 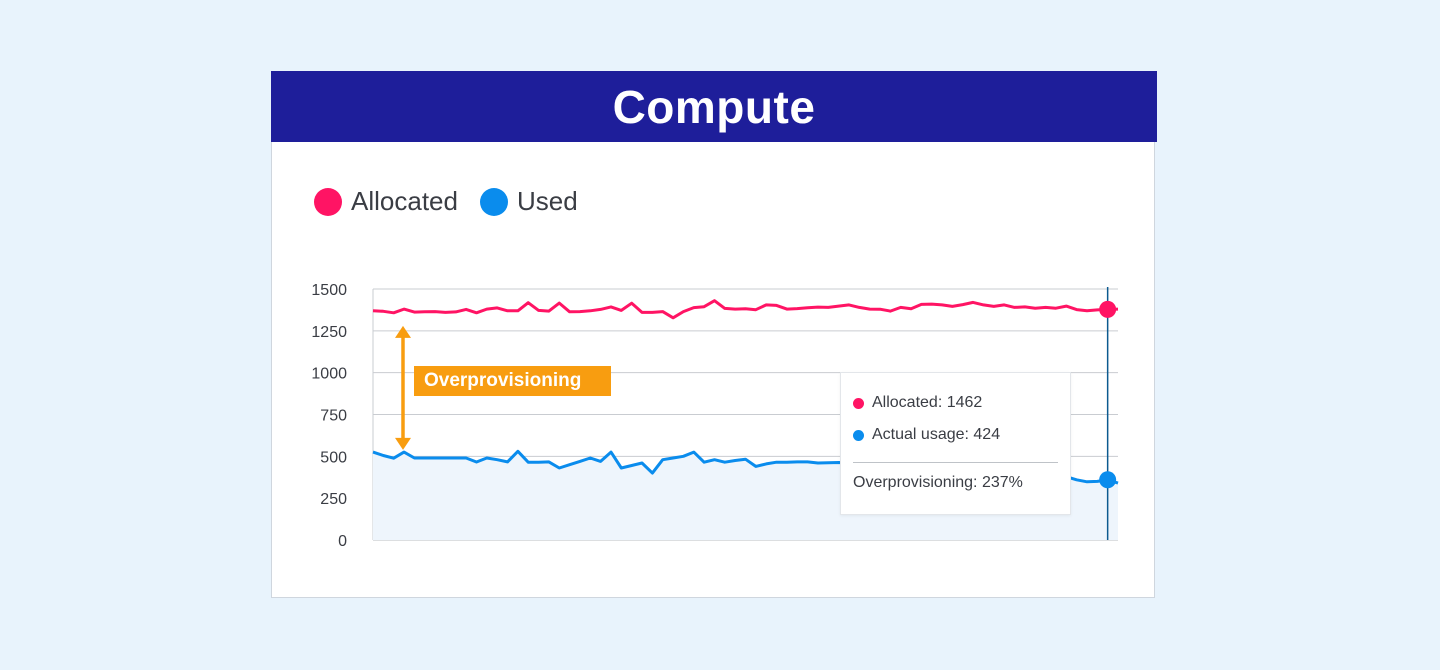 What do you see at coordinates (404, 201) in the screenshot?
I see `legend-label-allocated: Allocated` at bounding box center [404, 201].